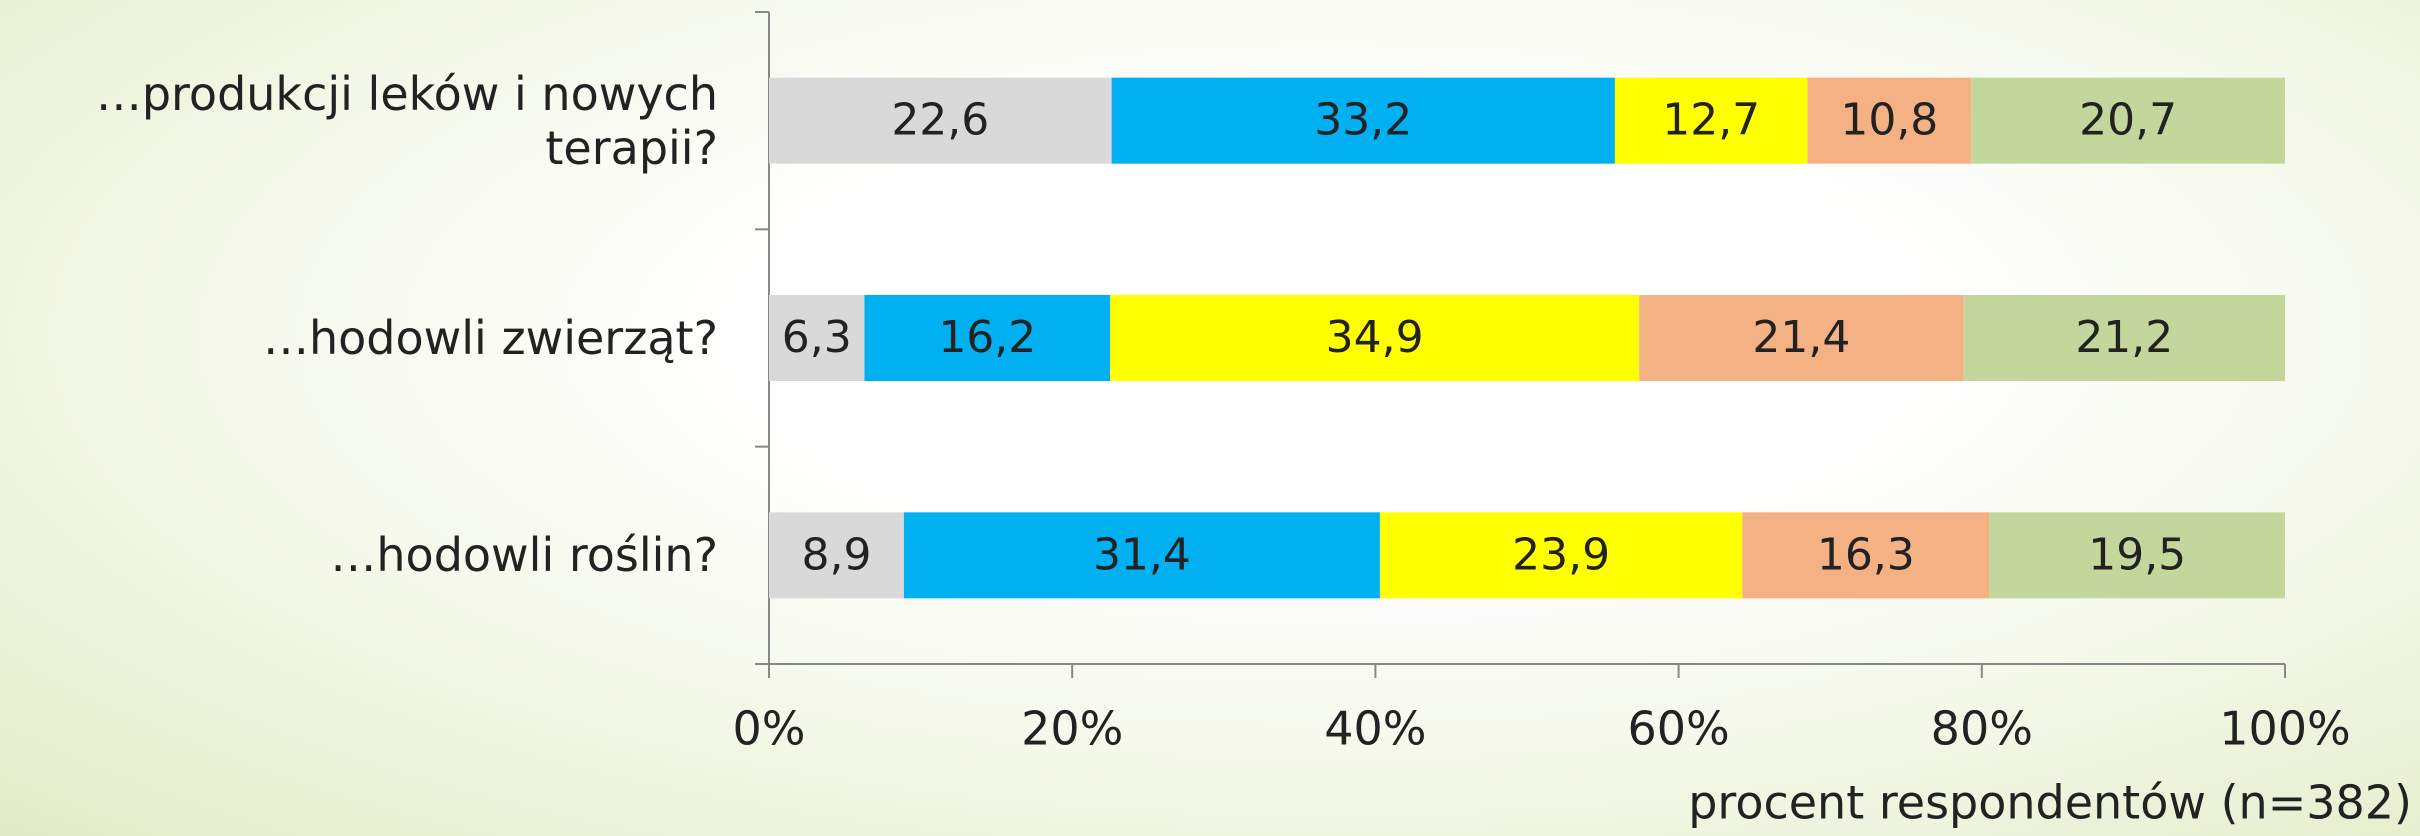 The height and width of the screenshot is (836, 2420). What do you see at coordinates (490, 338) in the screenshot?
I see `category-label: …hodowli zwierząt?` at bounding box center [490, 338].